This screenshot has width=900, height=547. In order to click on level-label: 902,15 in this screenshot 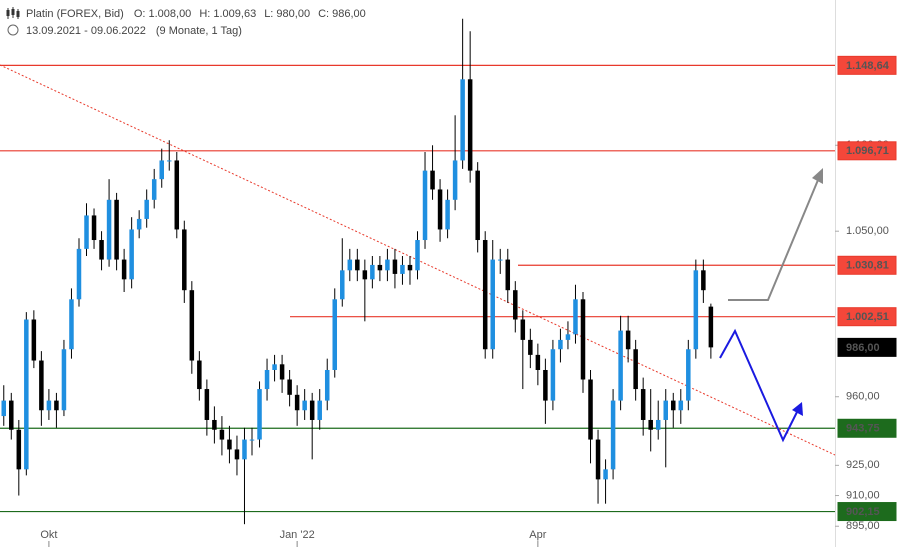, I will do `click(863, 512)`.